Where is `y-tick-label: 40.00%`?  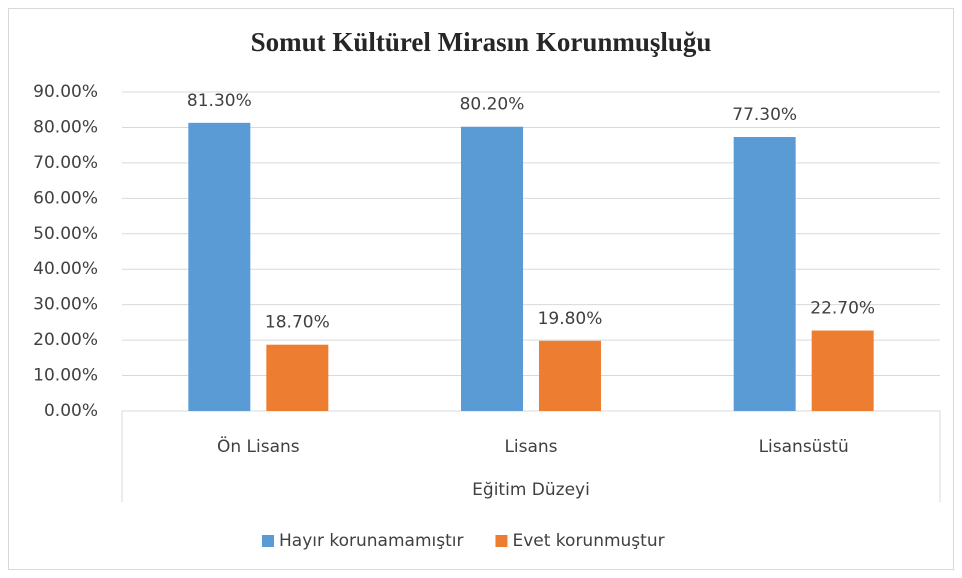
y-tick-label: 40.00% is located at coordinates (65, 269).